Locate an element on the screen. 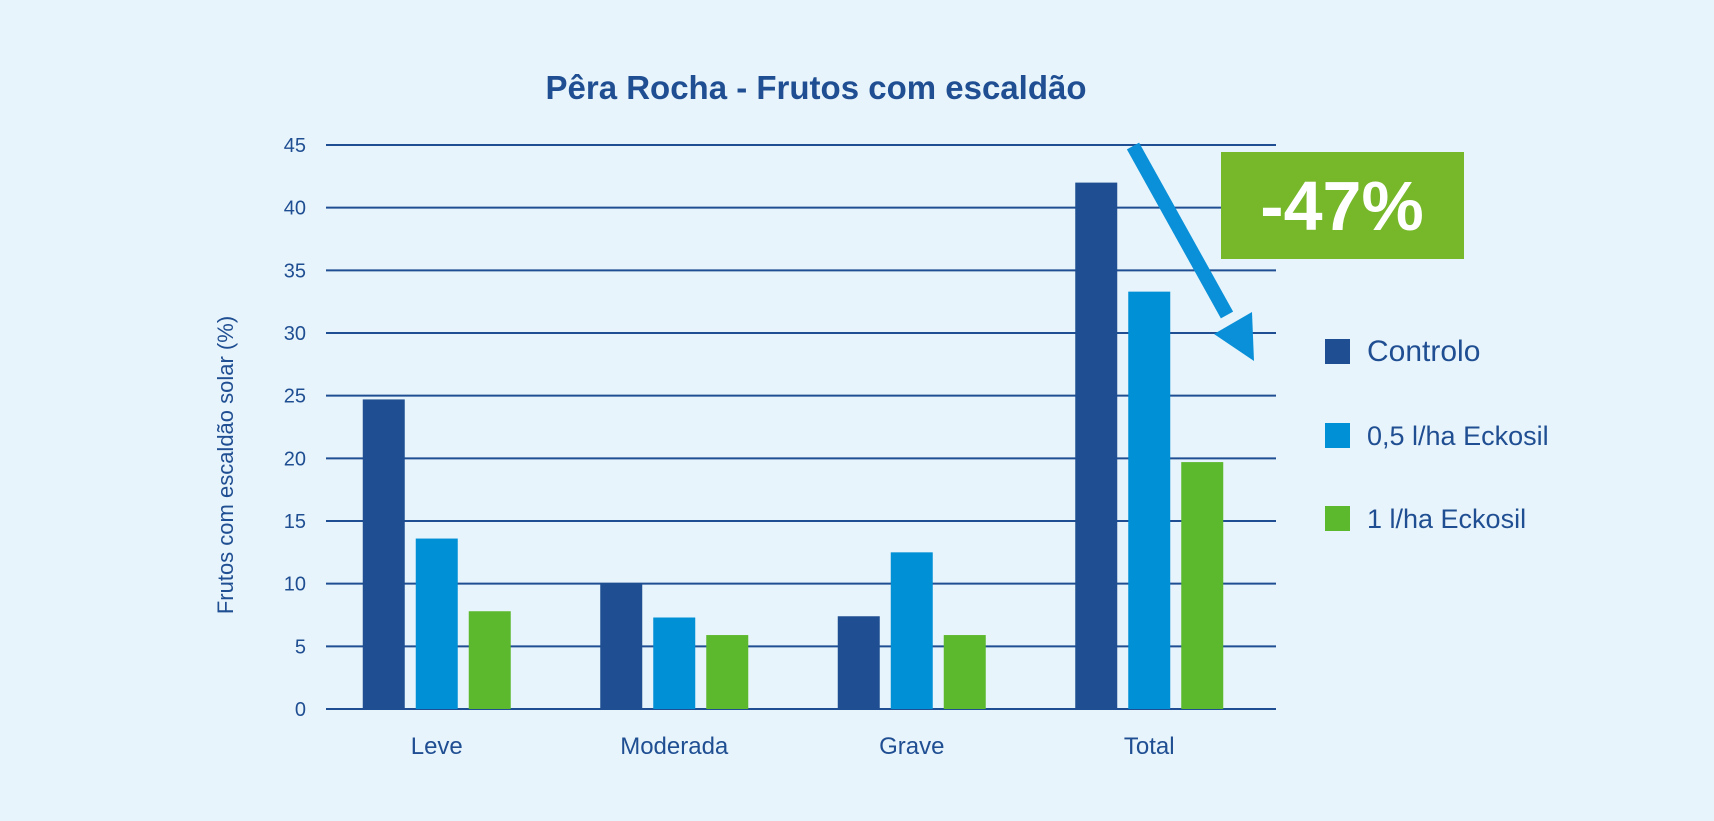  y-tick-label: 15 is located at coordinates (295, 522).